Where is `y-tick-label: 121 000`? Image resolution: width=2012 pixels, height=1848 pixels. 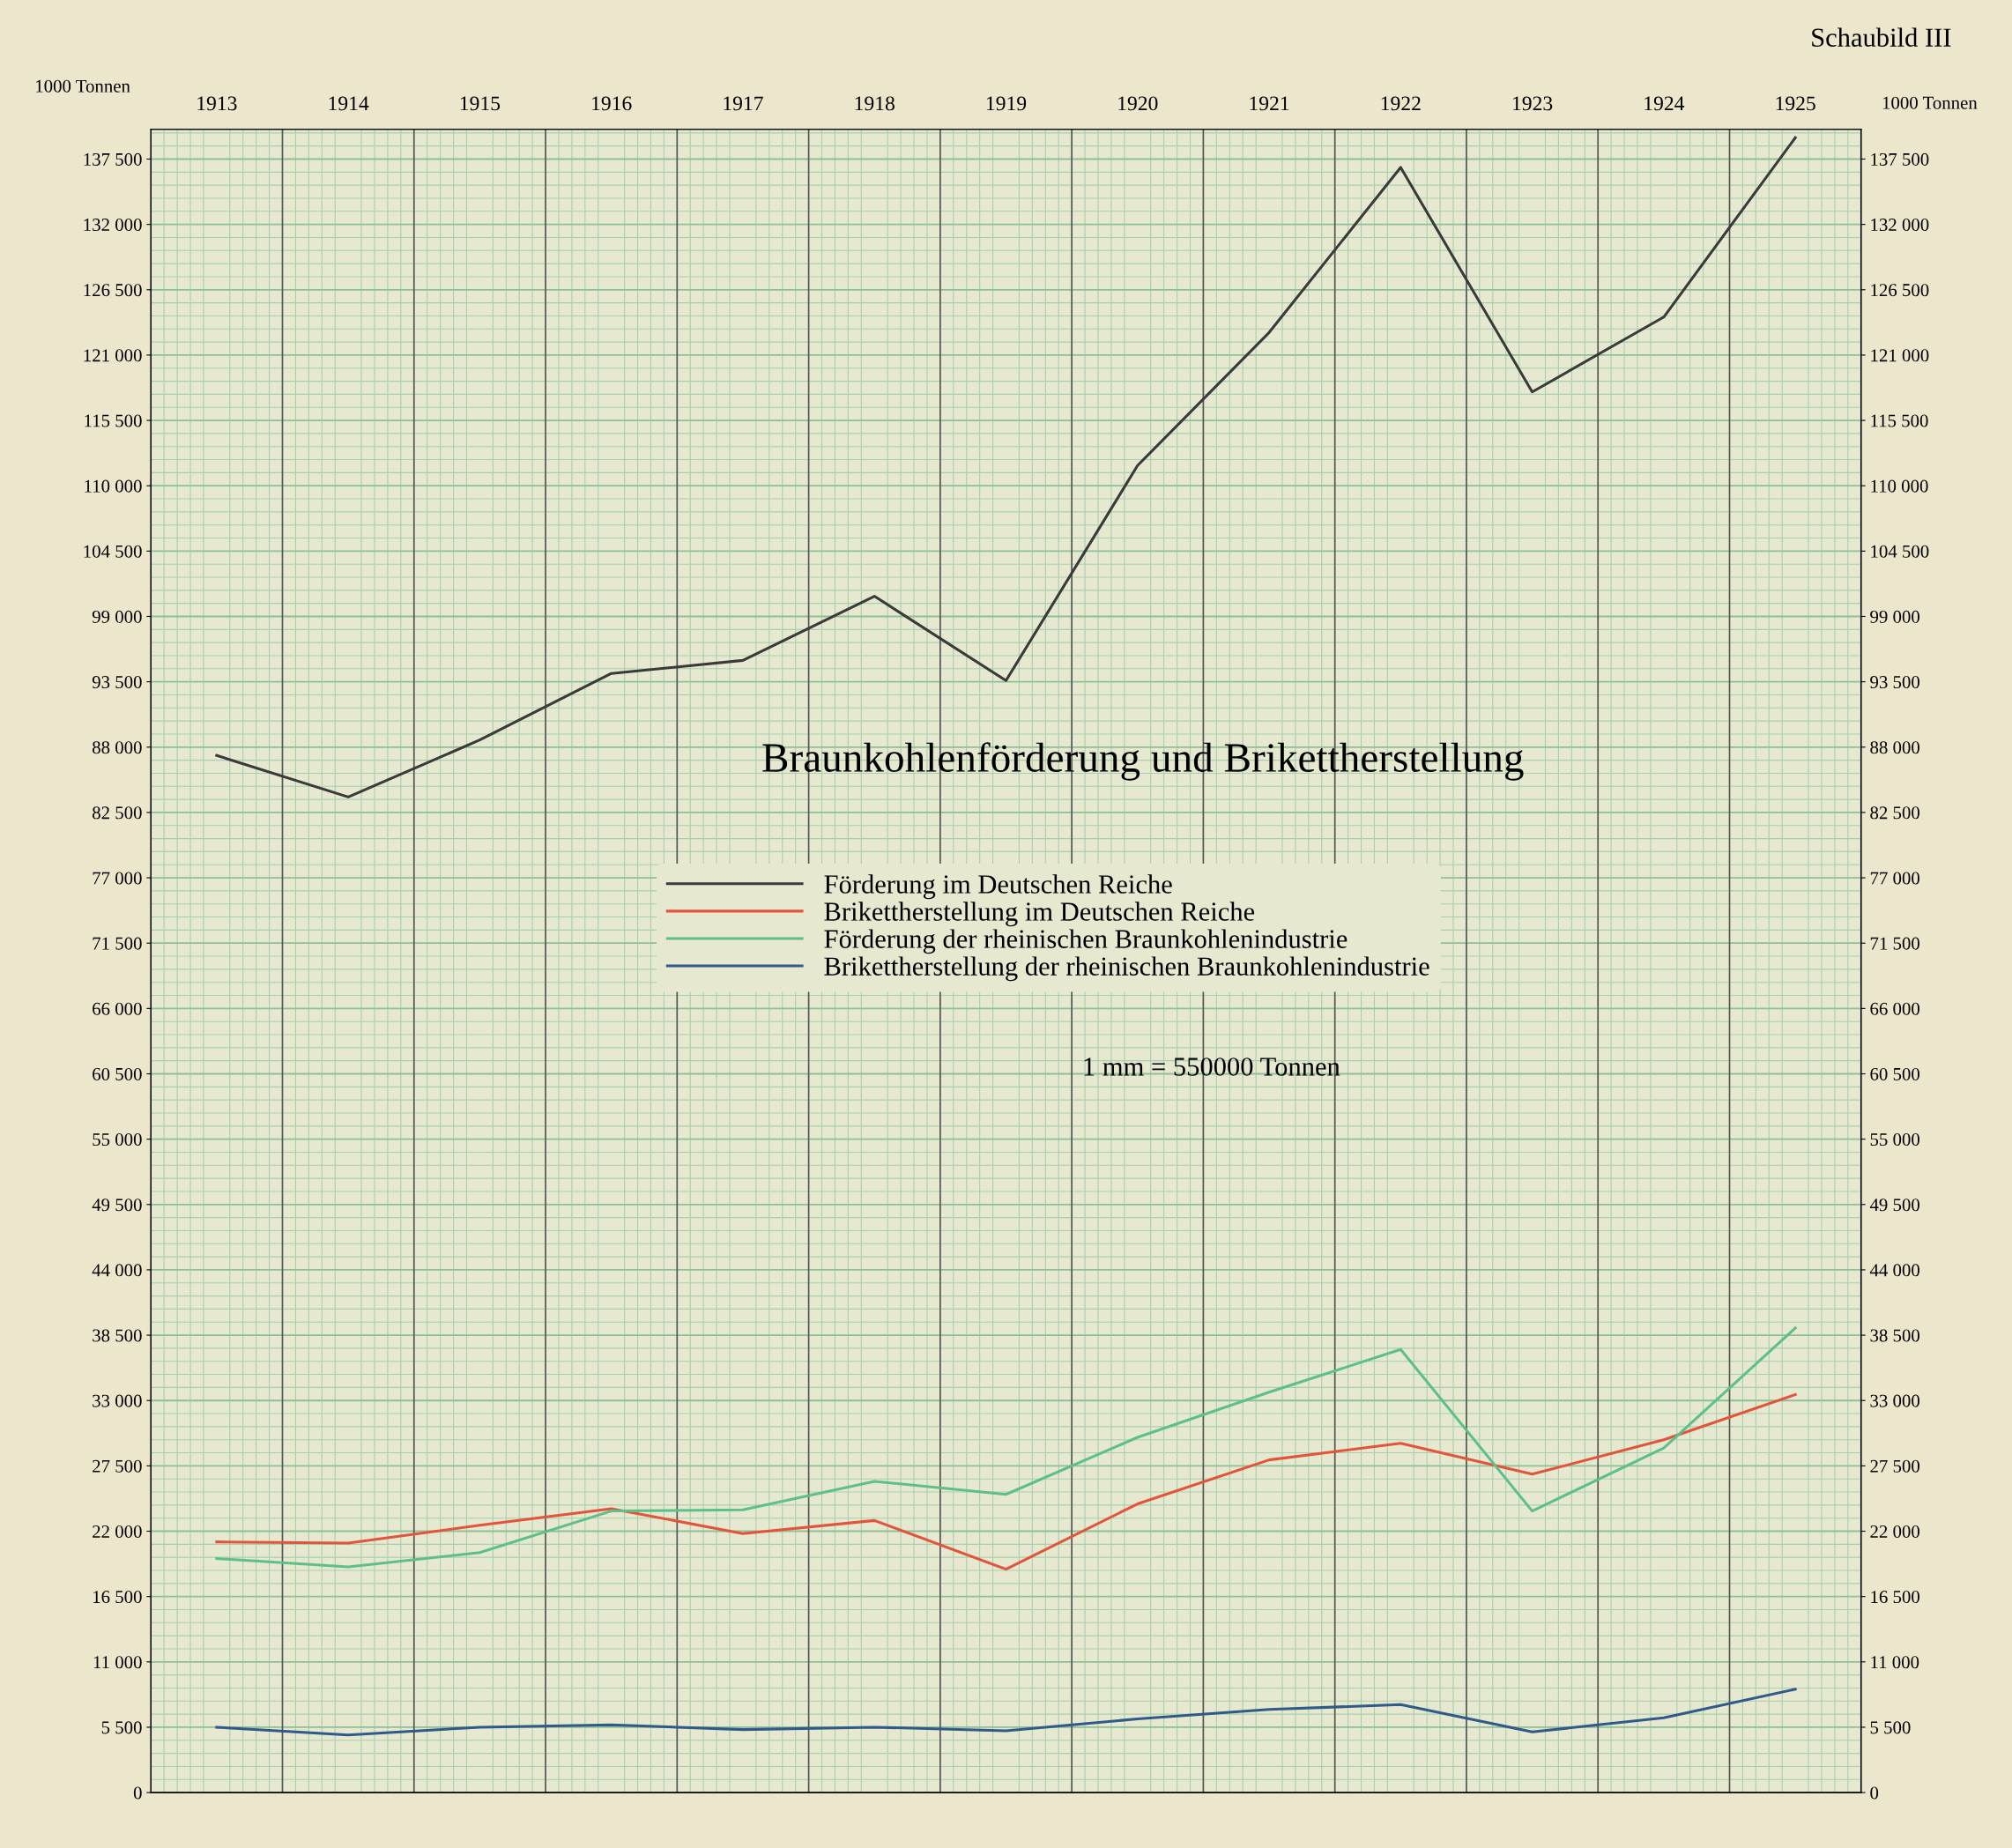 y-tick-label: 121 000 is located at coordinates (113, 355).